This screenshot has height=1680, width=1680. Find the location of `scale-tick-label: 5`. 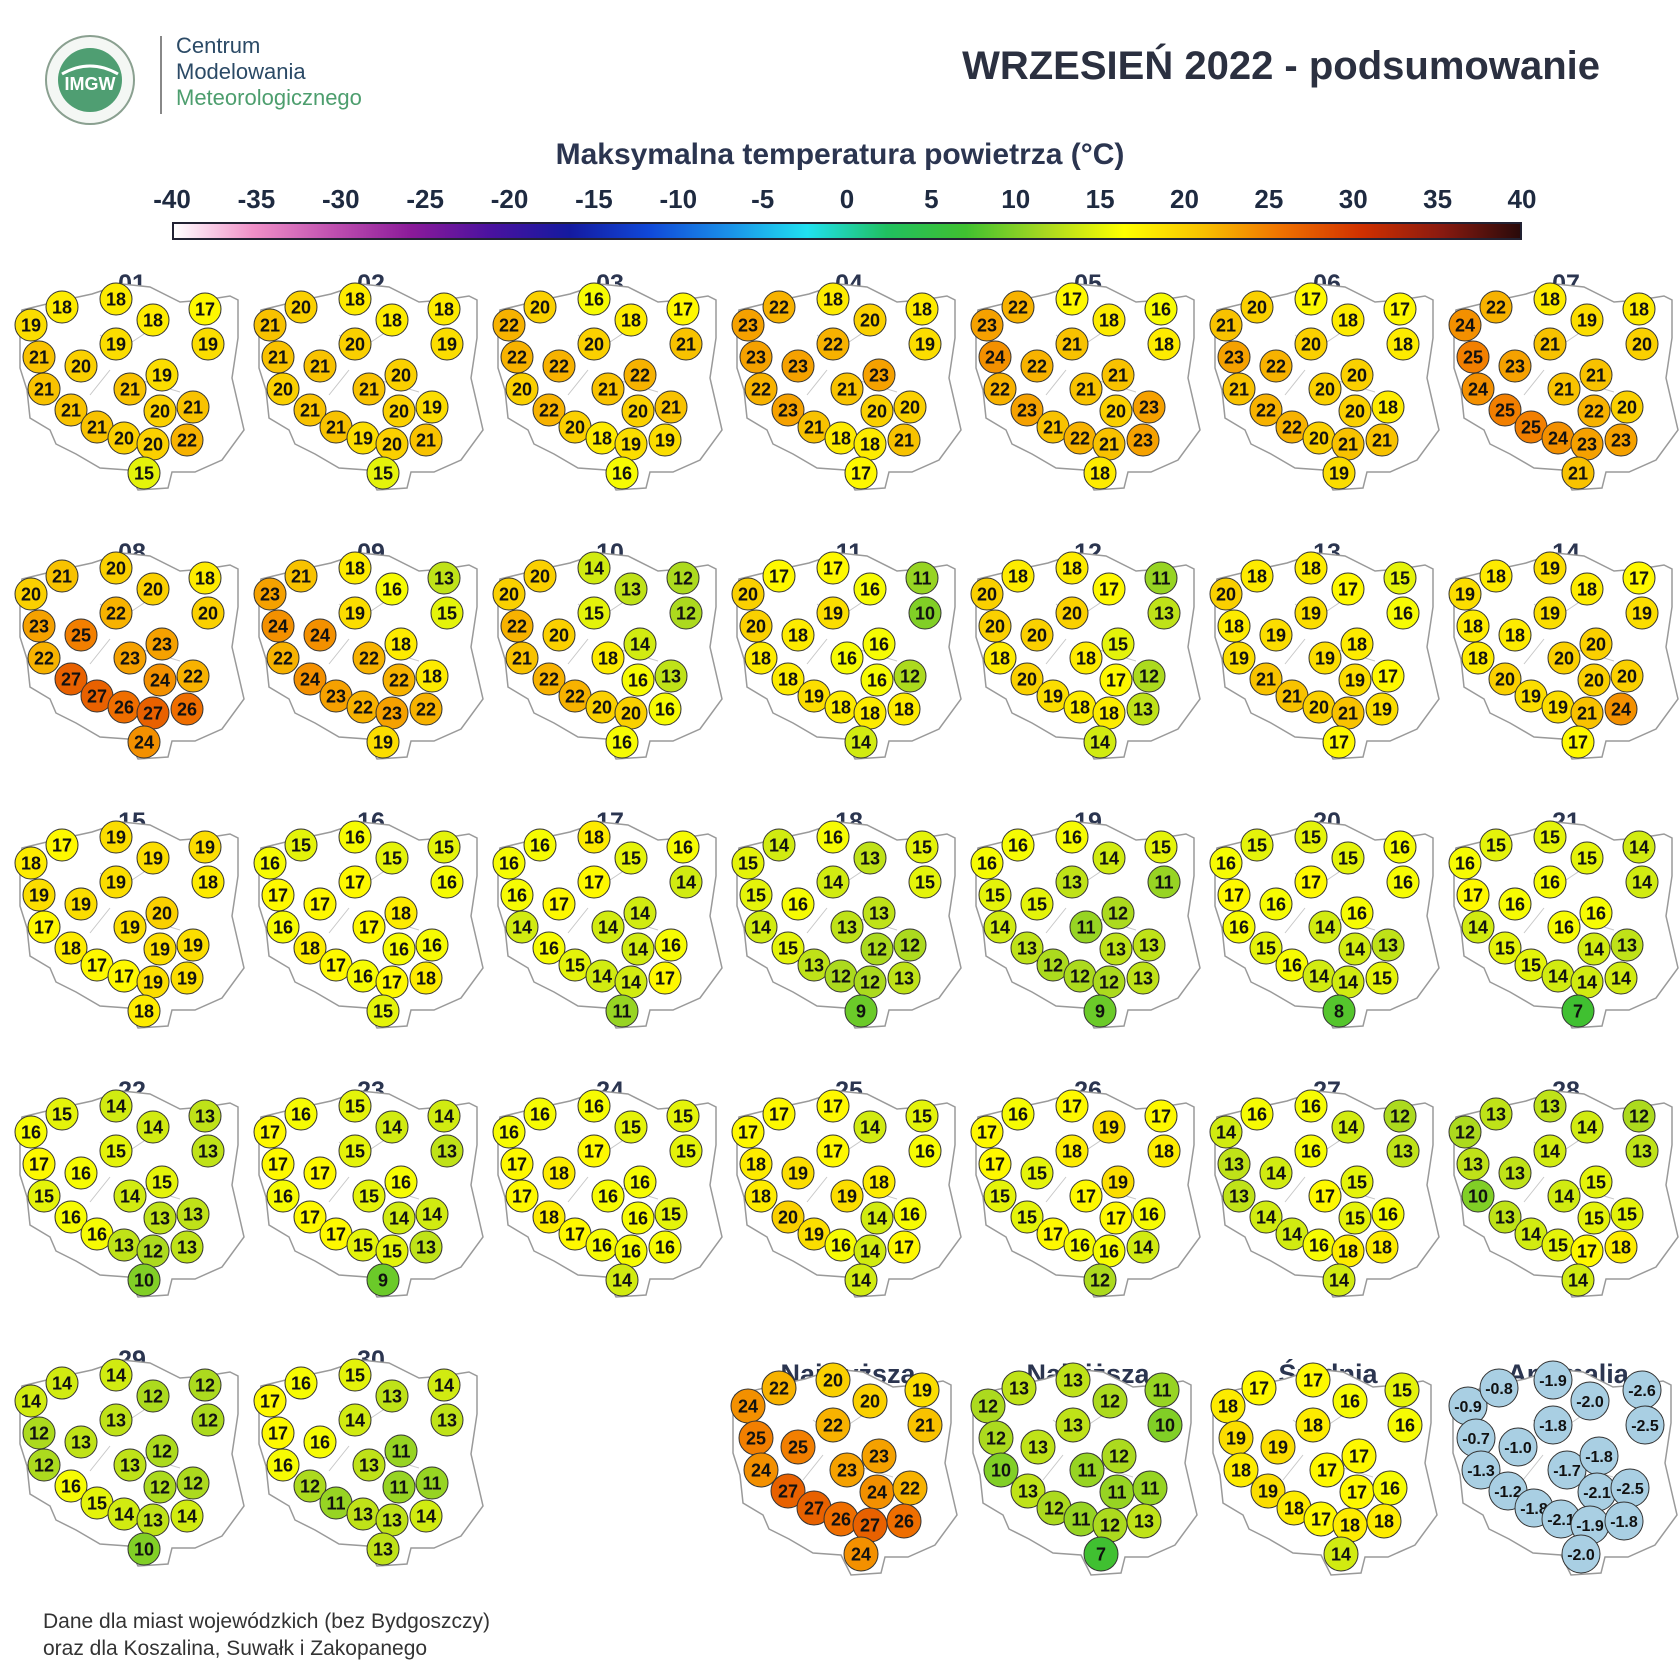

scale-tick-label: 5 is located at coordinates (931, 199).